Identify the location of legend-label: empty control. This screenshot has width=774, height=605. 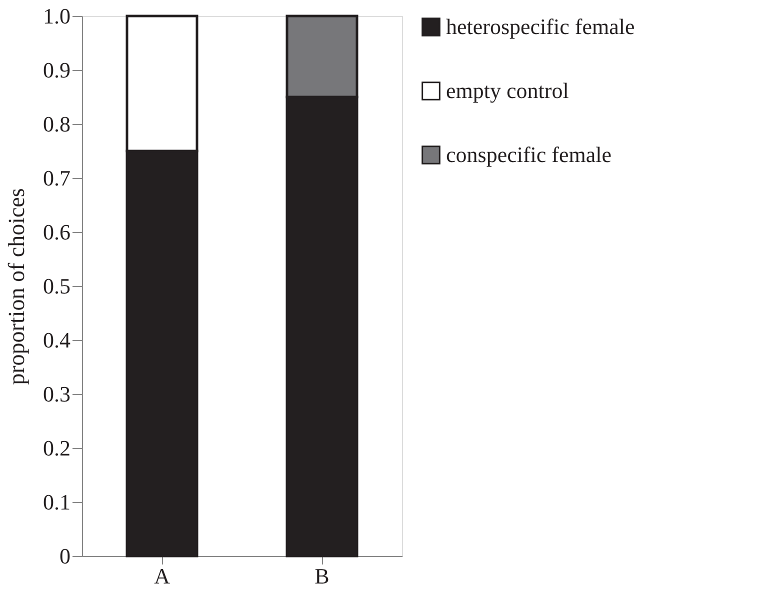
(507, 90).